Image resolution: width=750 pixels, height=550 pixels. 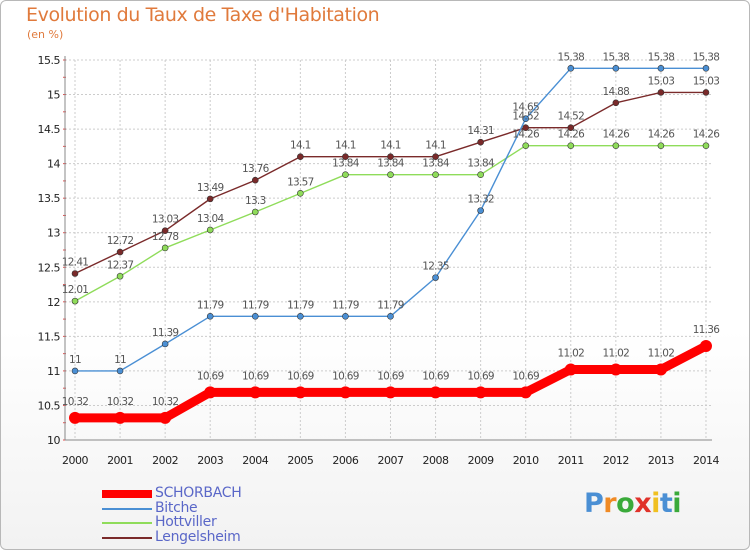 What do you see at coordinates (49, 405) in the screenshot?
I see `y-tick-label: 10.5` at bounding box center [49, 405].